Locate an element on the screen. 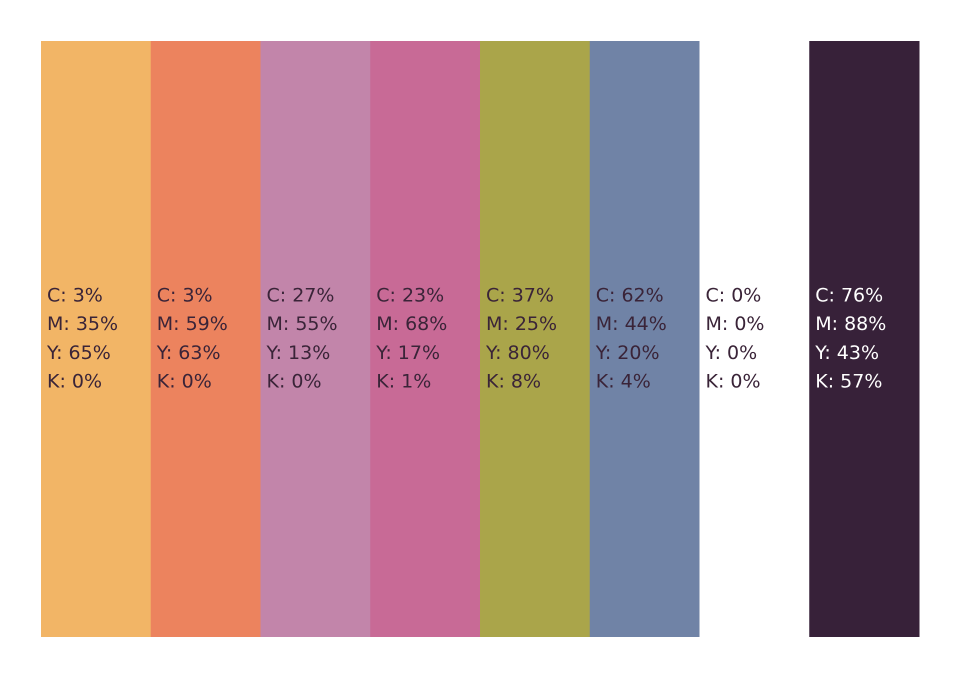 The width and height of the screenshot is (960, 683). cmyk-value: C: 76% is located at coordinates (849, 296).